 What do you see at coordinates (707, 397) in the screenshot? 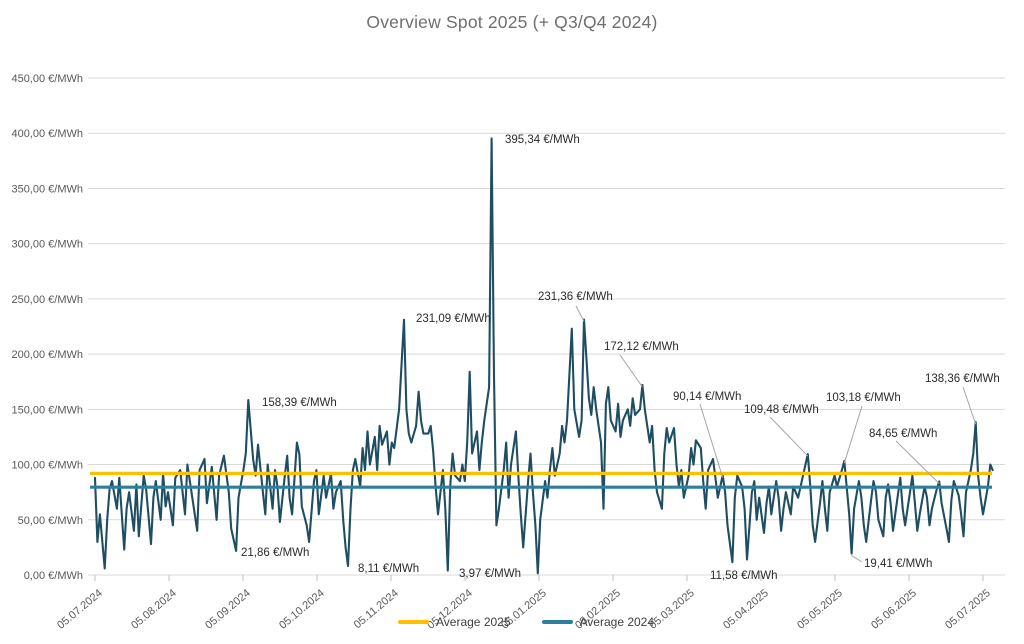
I see `annotation-label: 90,14 €/MWh` at bounding box center [707, 397].